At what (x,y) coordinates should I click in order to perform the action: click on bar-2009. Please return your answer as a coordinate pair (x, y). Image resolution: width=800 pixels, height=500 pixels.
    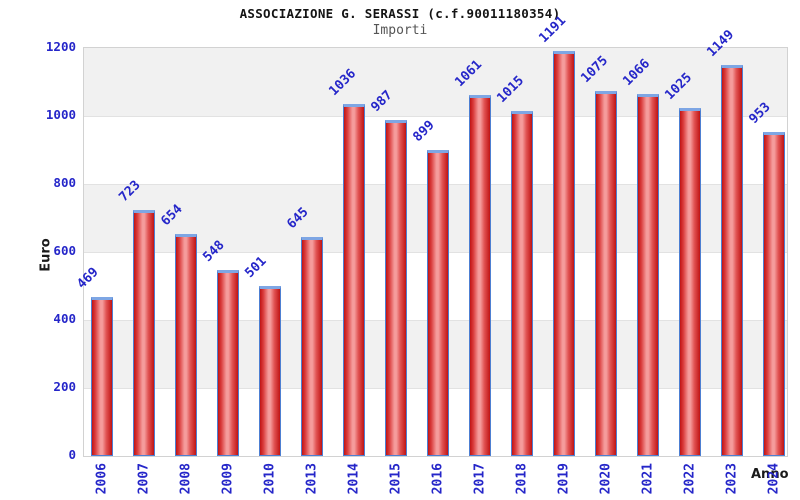
    Looking at the image, I should click on (228, 362).